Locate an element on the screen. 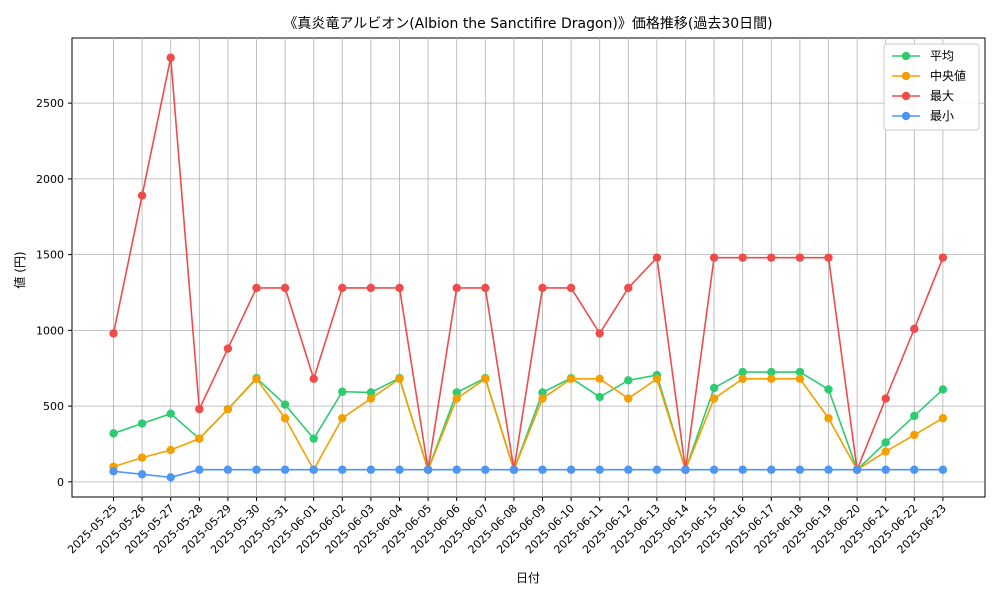  legend-label: 最大 is located at coordinates (942, 96).